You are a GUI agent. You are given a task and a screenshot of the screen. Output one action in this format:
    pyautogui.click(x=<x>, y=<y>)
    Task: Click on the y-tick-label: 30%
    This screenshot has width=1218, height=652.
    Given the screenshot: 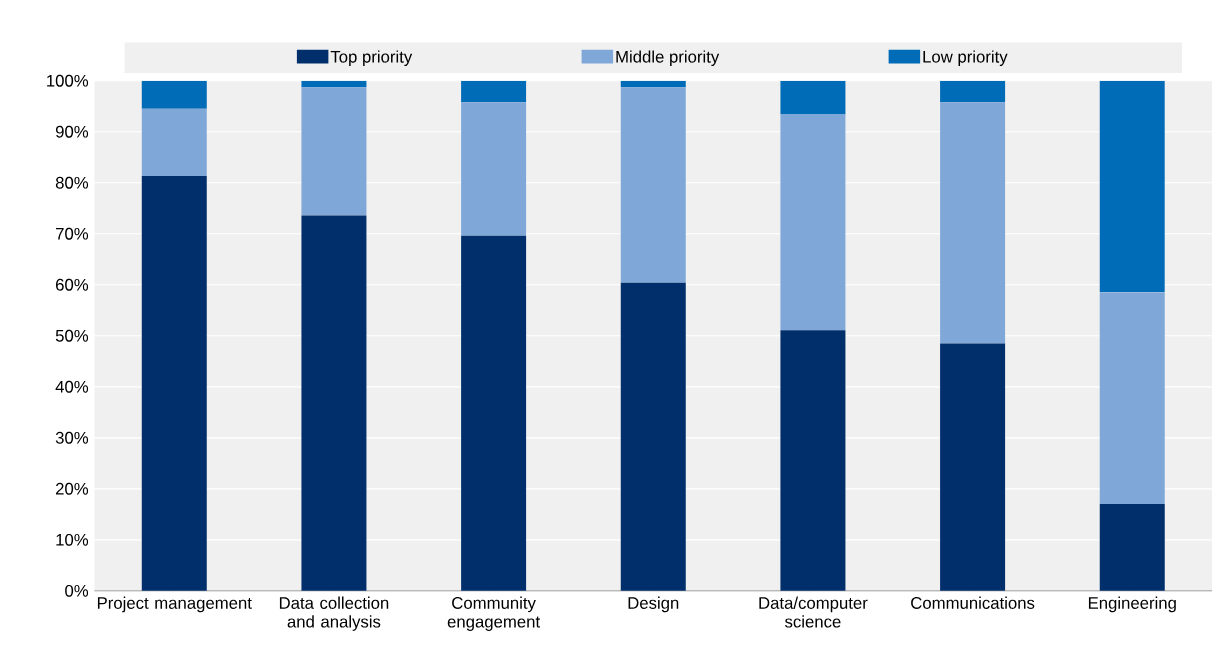 What is the action you would take?
    pyautogui.click(x=72, y=437)
    